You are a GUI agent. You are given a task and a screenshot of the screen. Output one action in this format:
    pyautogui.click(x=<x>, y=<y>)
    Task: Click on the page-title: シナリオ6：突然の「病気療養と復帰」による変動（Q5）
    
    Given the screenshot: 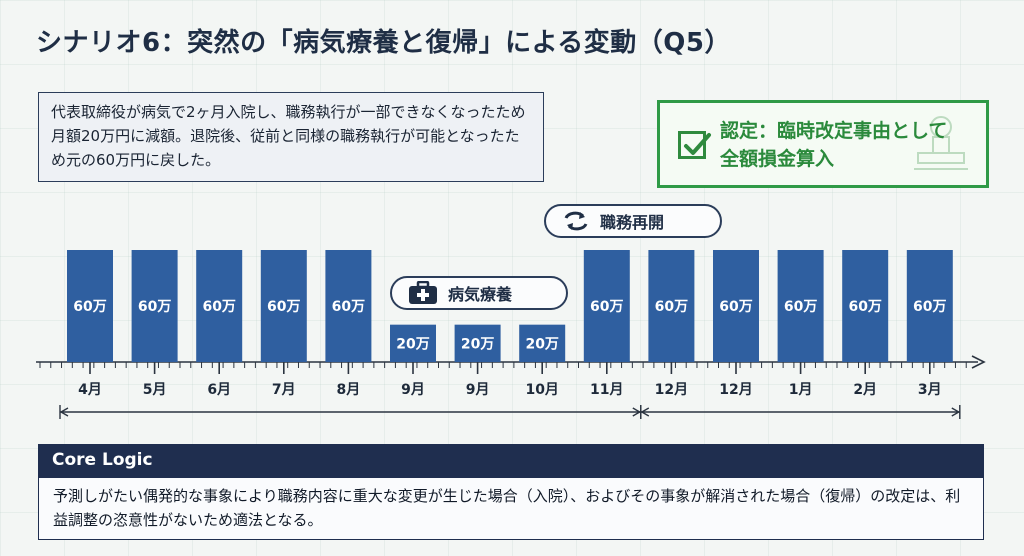 What is the action you would take?
    pyautogui.click(x=384, y=43)
    